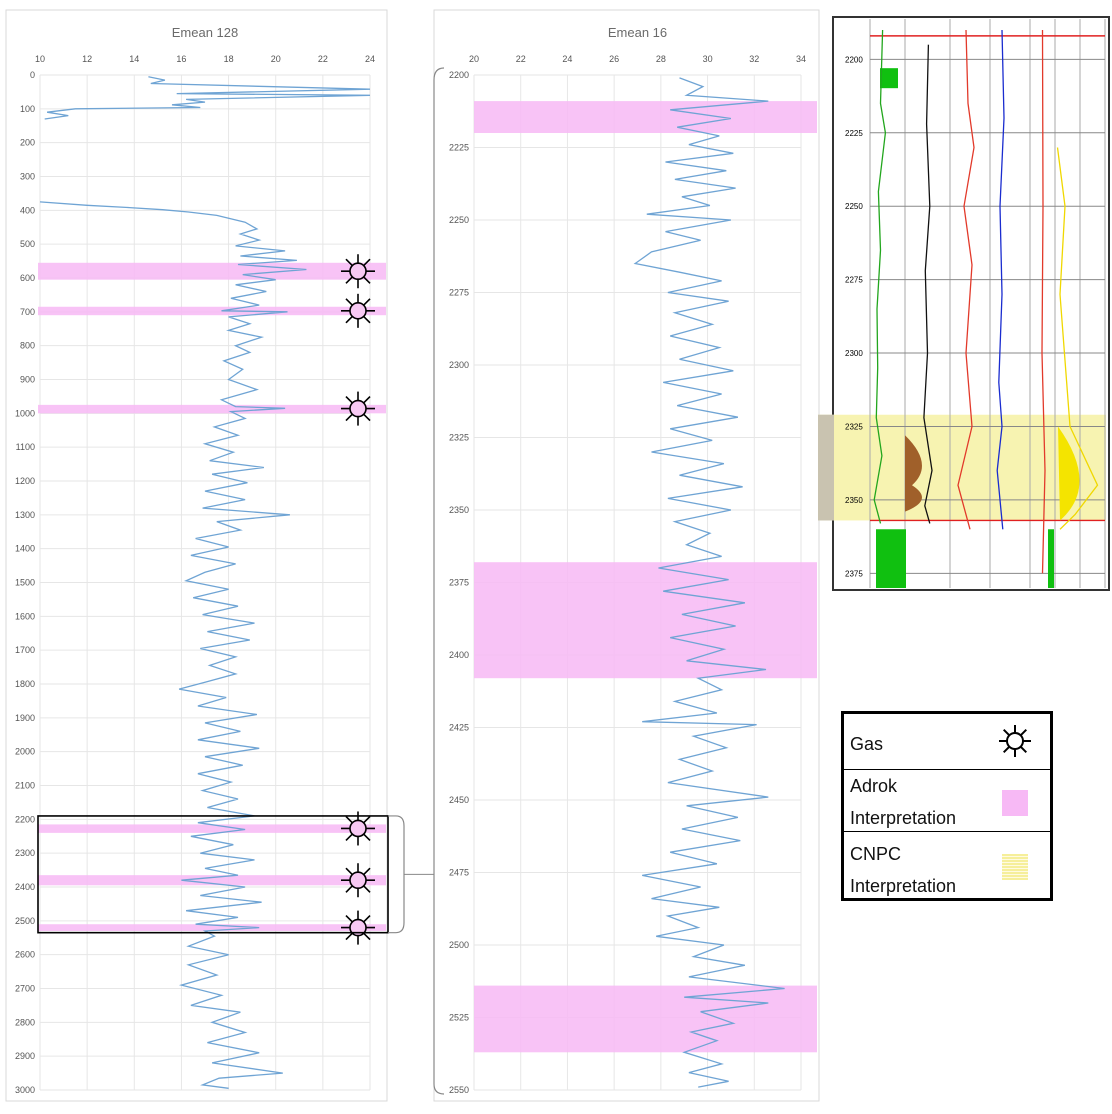 This screenshot has height=1114, width=1112. Describe the element at coordinates (903, 802) in the screenshot. I see `legend-adrok-label: Adrok Interpretation` at that location.